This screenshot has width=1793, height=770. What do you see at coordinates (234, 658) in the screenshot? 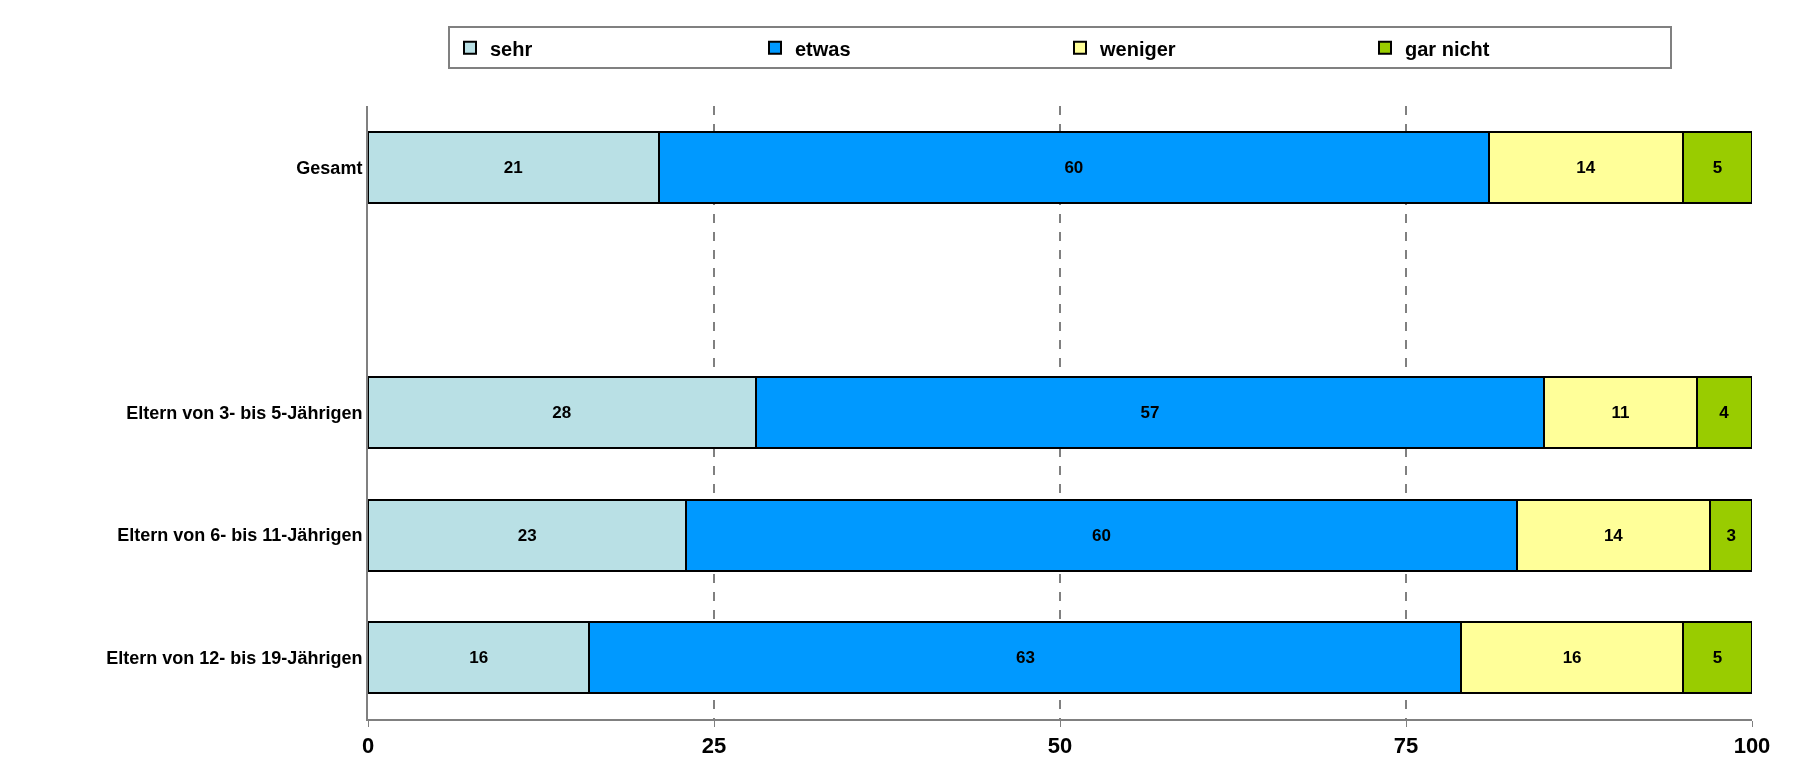
I see `y-tick-label: Eltern von 12- bis 19-Jährigen` at bounding box center [234, 658].